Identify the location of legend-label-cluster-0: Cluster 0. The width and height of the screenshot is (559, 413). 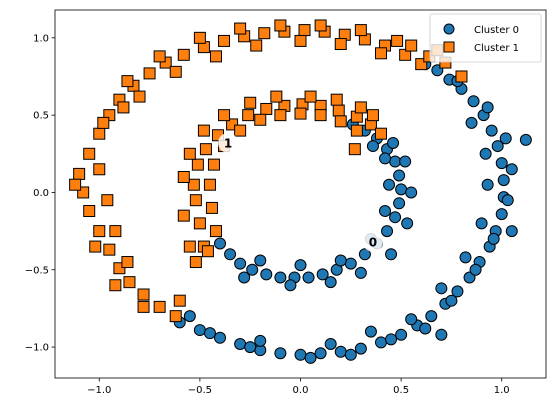
(496, 30).